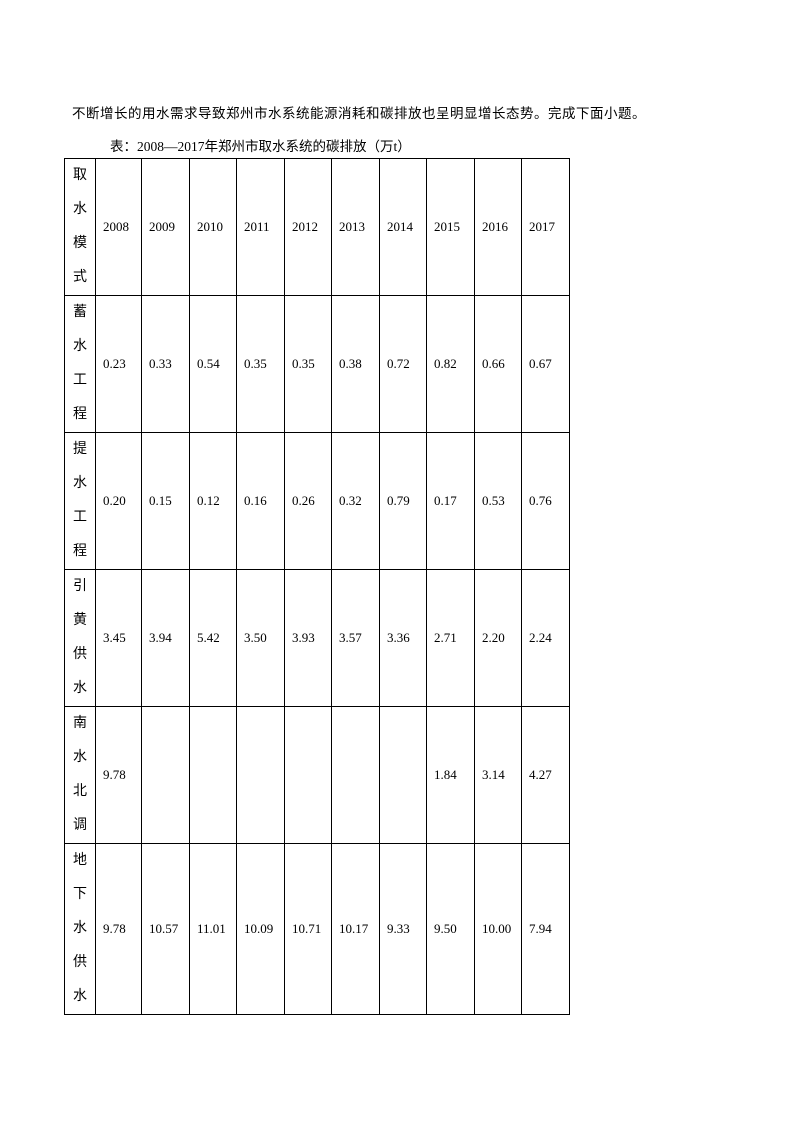 This screenshot has height=1123, width=794. Describe the element at coordinates (450, 638) in the screenshot. I see `value-cell: 2.71` at that location.